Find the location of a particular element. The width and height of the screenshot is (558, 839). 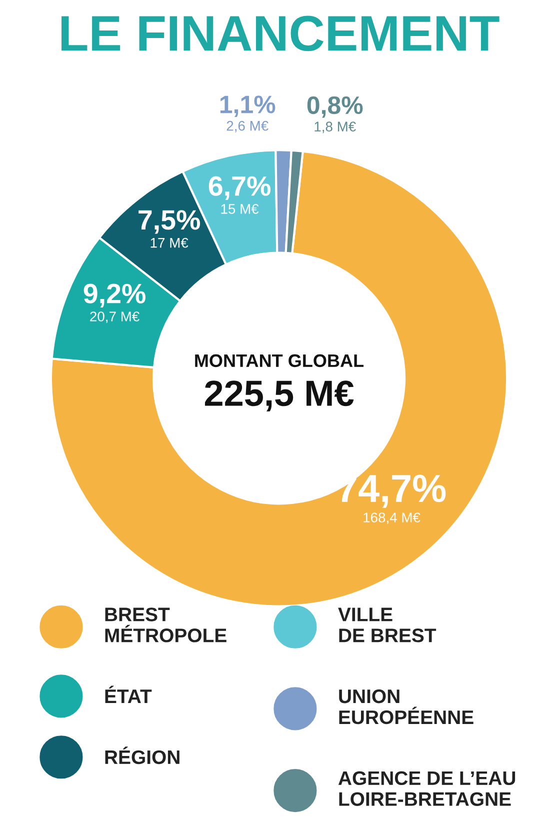

data-label: 0,8% 1,8 M€ is located at coordinates (335, 115).